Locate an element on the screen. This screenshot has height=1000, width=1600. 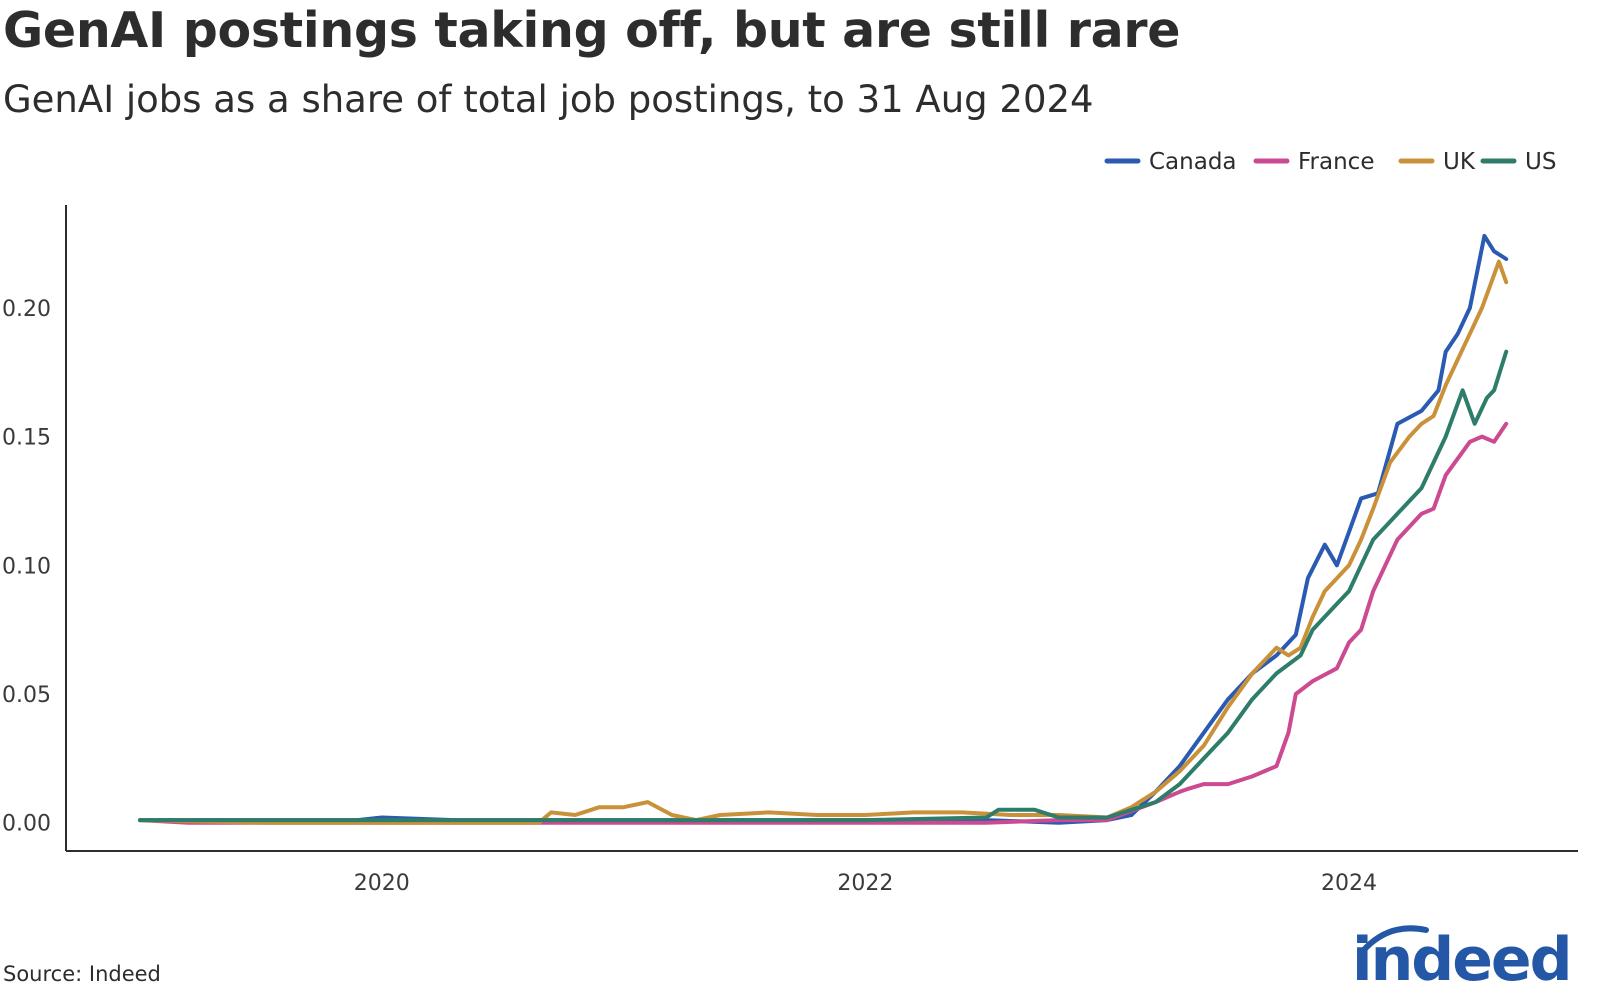
y-tick-label: 0.05 is located at coordinates (26, 695).